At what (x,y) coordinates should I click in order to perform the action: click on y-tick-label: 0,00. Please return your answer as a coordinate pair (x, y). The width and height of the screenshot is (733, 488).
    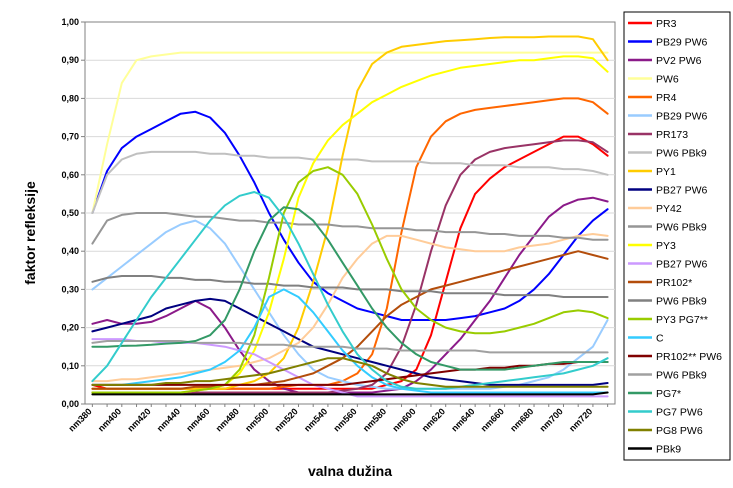
    Looking at the image, I should click on (70, 404).